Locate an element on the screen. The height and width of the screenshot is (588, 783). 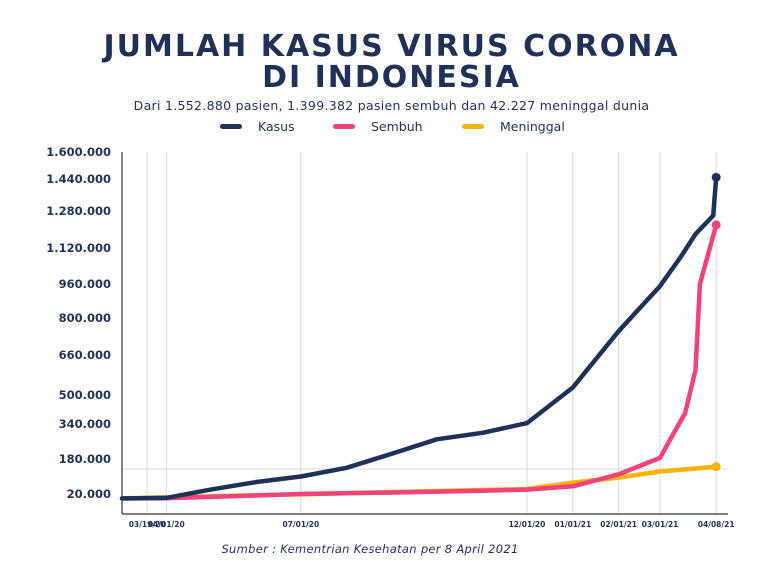
x-tick-label: 12/01/20 is located at coordinates (527, 524).